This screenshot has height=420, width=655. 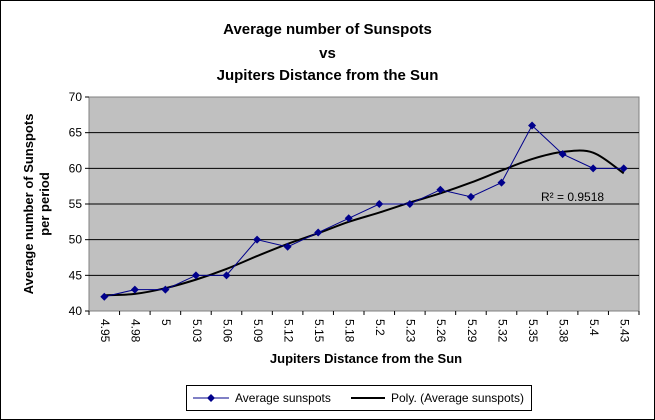 I want to click on x-tick-label: 5.26, so click(x=441, y=331).